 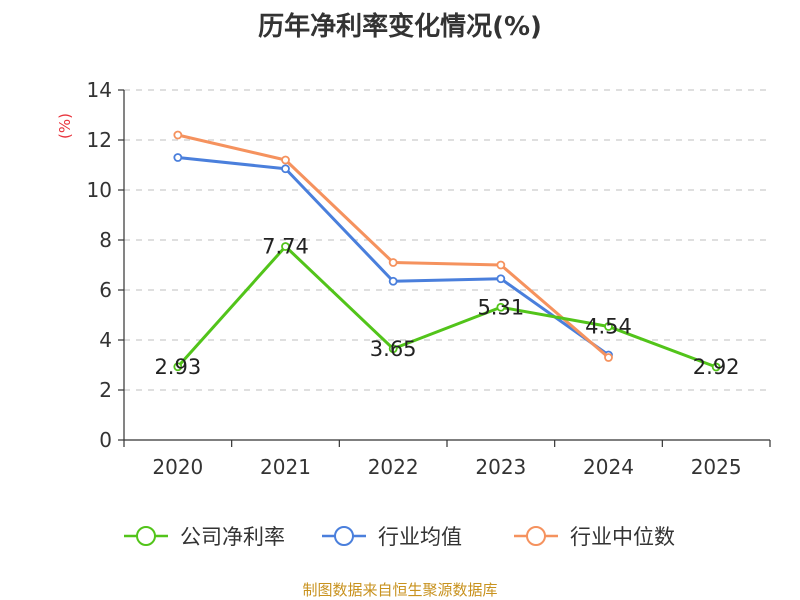 What do you see at coordinates (608, 467) in the screenshot?
I see `x-tick-label: 2024` at bounding box center [608, 467].